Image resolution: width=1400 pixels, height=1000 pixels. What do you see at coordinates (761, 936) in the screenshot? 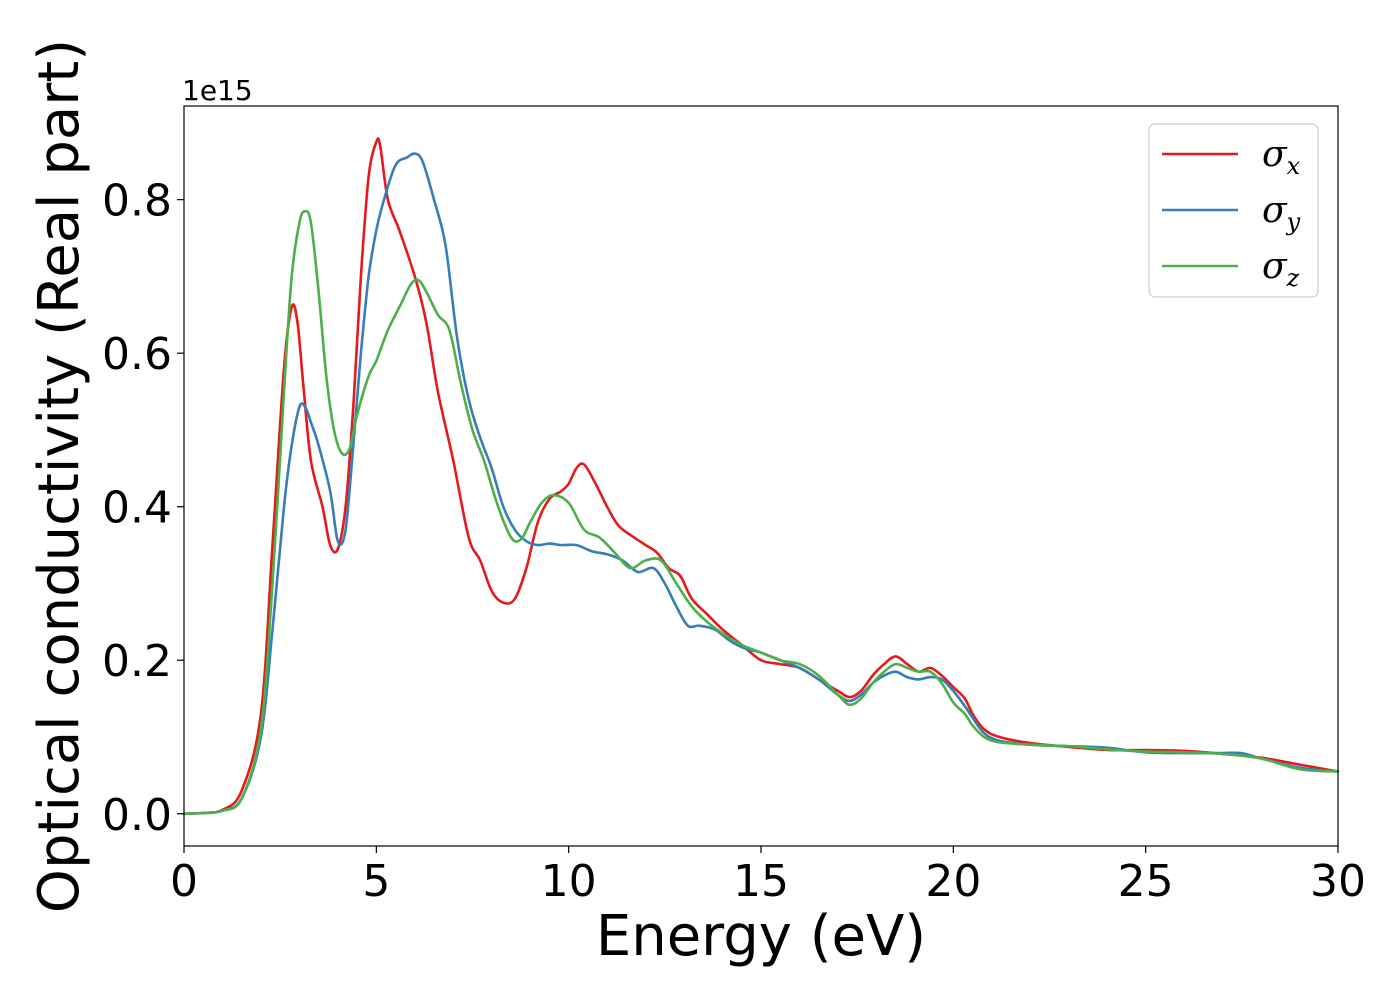
I see `x-axis-label: Energy (eV)` at bounding box center [761, 936].